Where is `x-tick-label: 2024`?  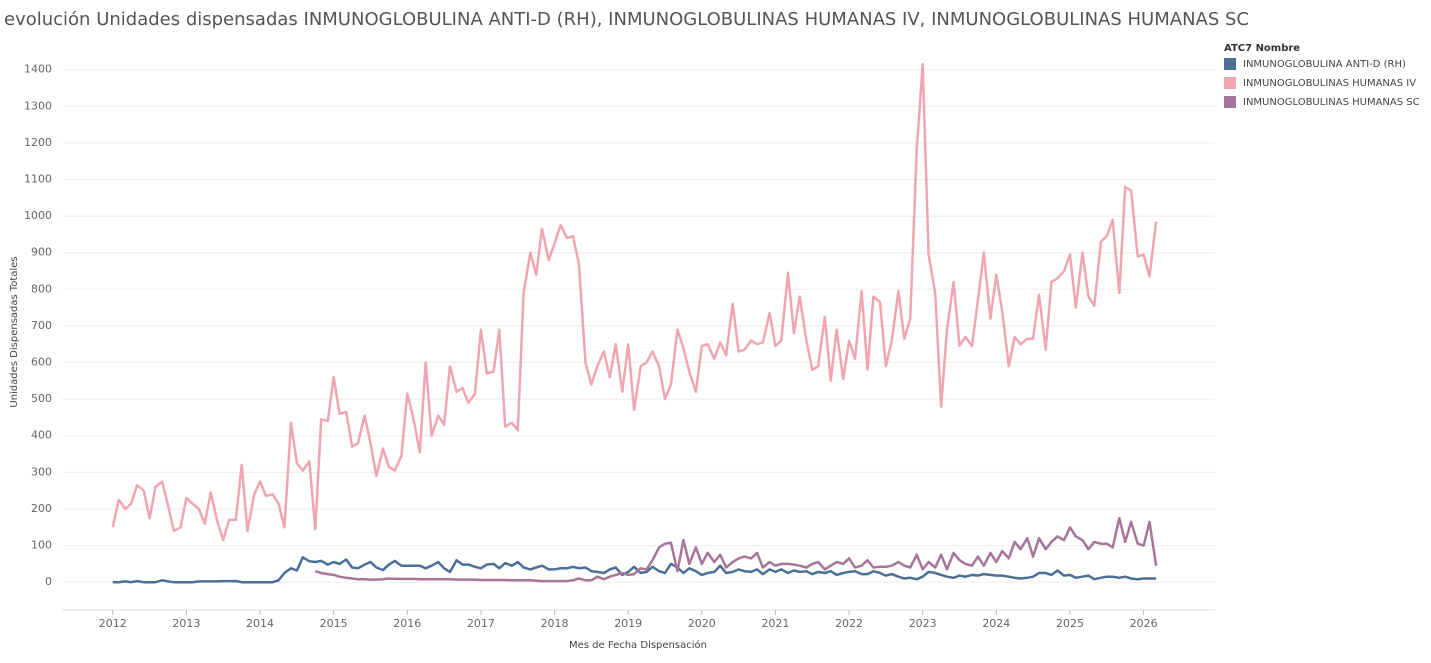
x-tick-label: 2024 is located at coordinates (996, 623).